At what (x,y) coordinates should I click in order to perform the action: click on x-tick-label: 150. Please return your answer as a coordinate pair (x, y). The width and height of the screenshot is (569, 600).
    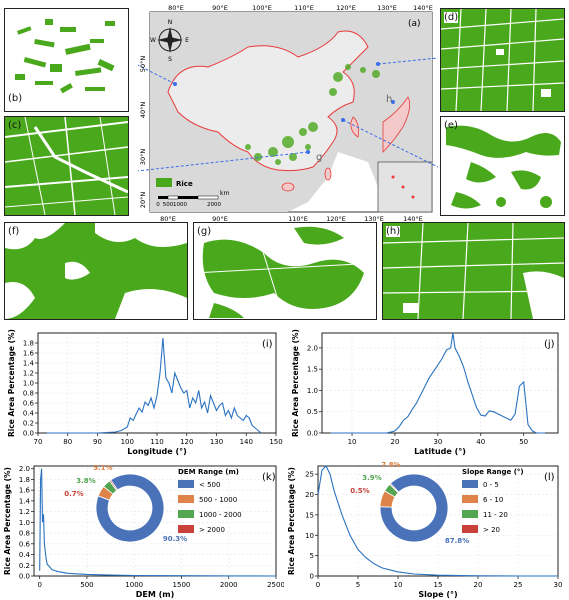
    Looking at the image, I should click on (275, 442).